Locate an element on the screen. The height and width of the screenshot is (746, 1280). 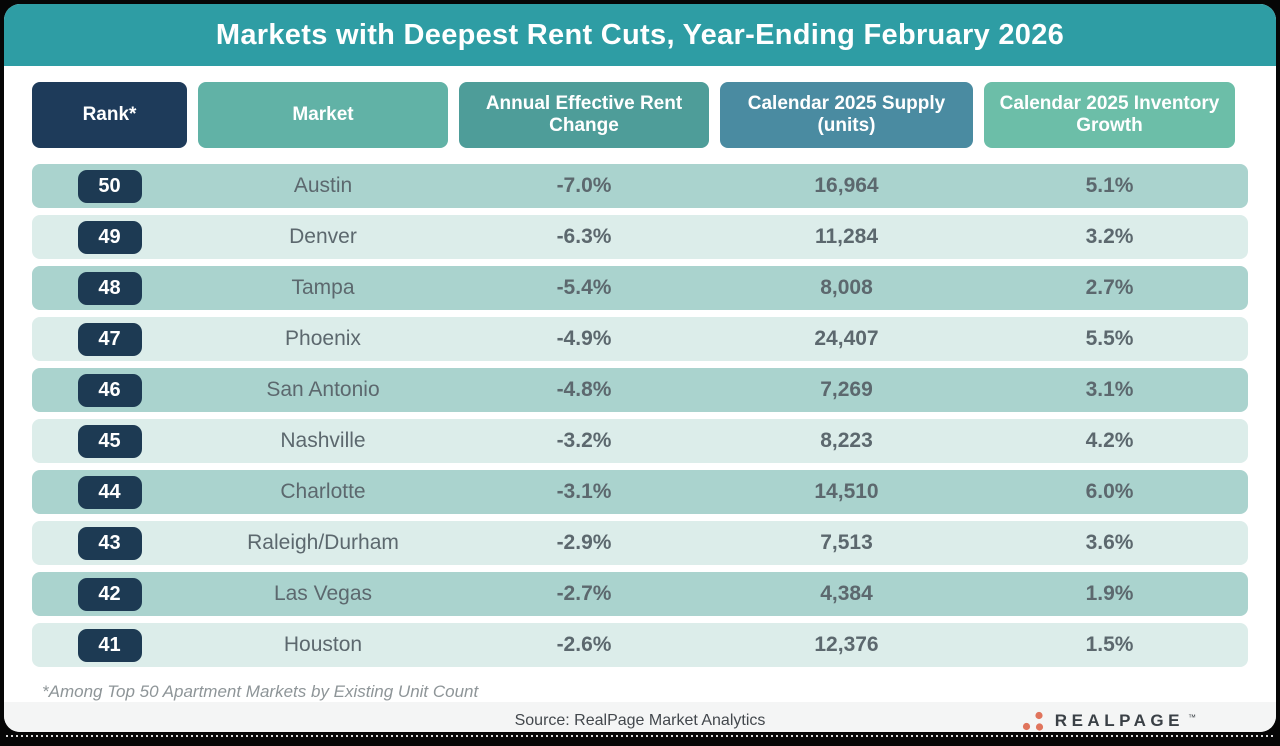
rank-badge: 42 is located at coordinates (109, 594).